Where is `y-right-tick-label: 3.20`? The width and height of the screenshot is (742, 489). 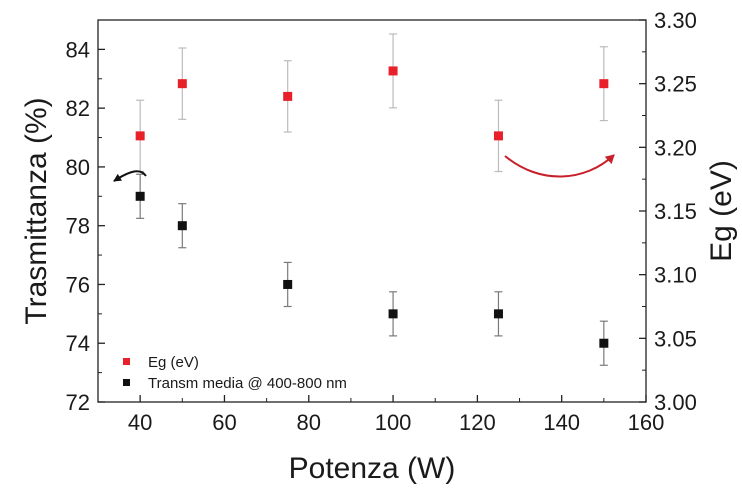 y-right-tick-label: 3.20 is located at coordinates (675, 147).